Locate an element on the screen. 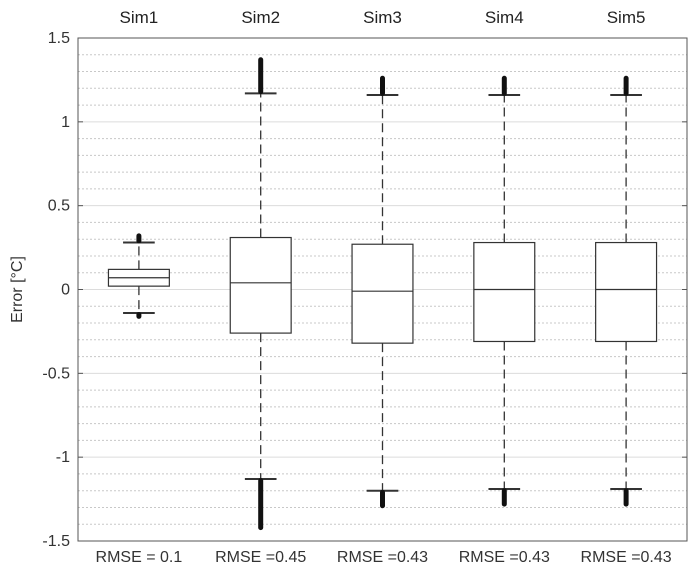 This screenshot has height=570, width=693. y-axis-label: Error [°C] is located at coordinates (17, 289).